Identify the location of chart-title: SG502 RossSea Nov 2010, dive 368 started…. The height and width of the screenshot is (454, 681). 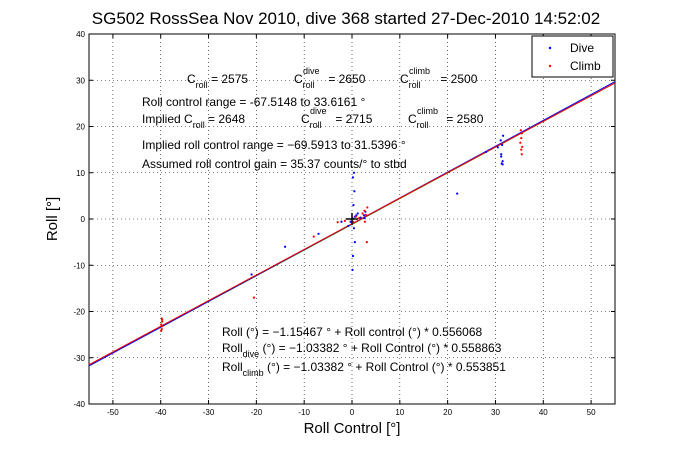
(346, 18).